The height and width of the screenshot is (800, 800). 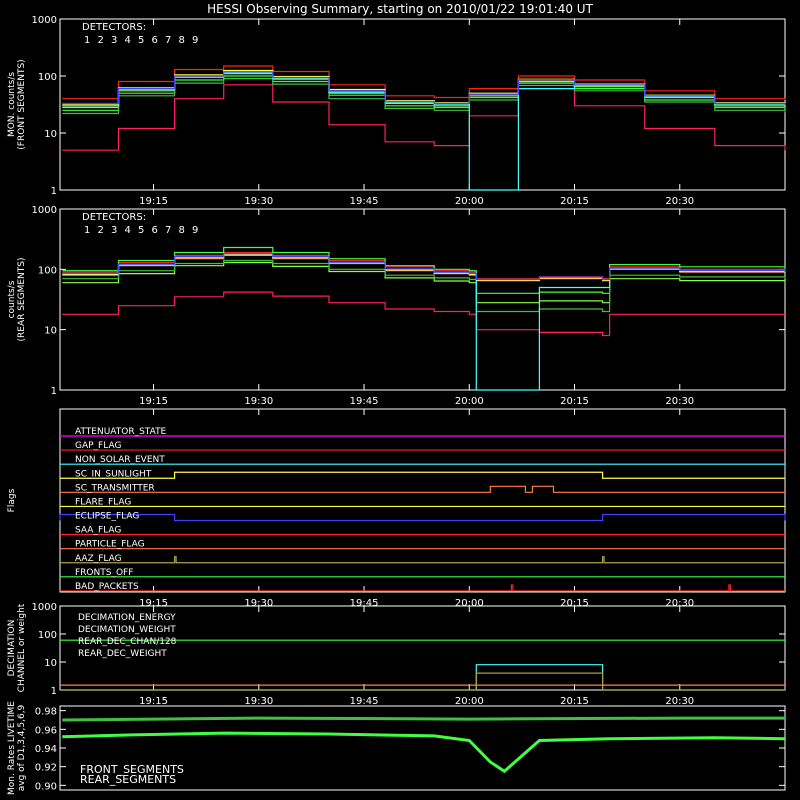 What do you see at coordinates (22, 104) in the screenshot?
I see `y-axis-label: (FRONT SEGMENTS)` at bounding box center [22, 104].